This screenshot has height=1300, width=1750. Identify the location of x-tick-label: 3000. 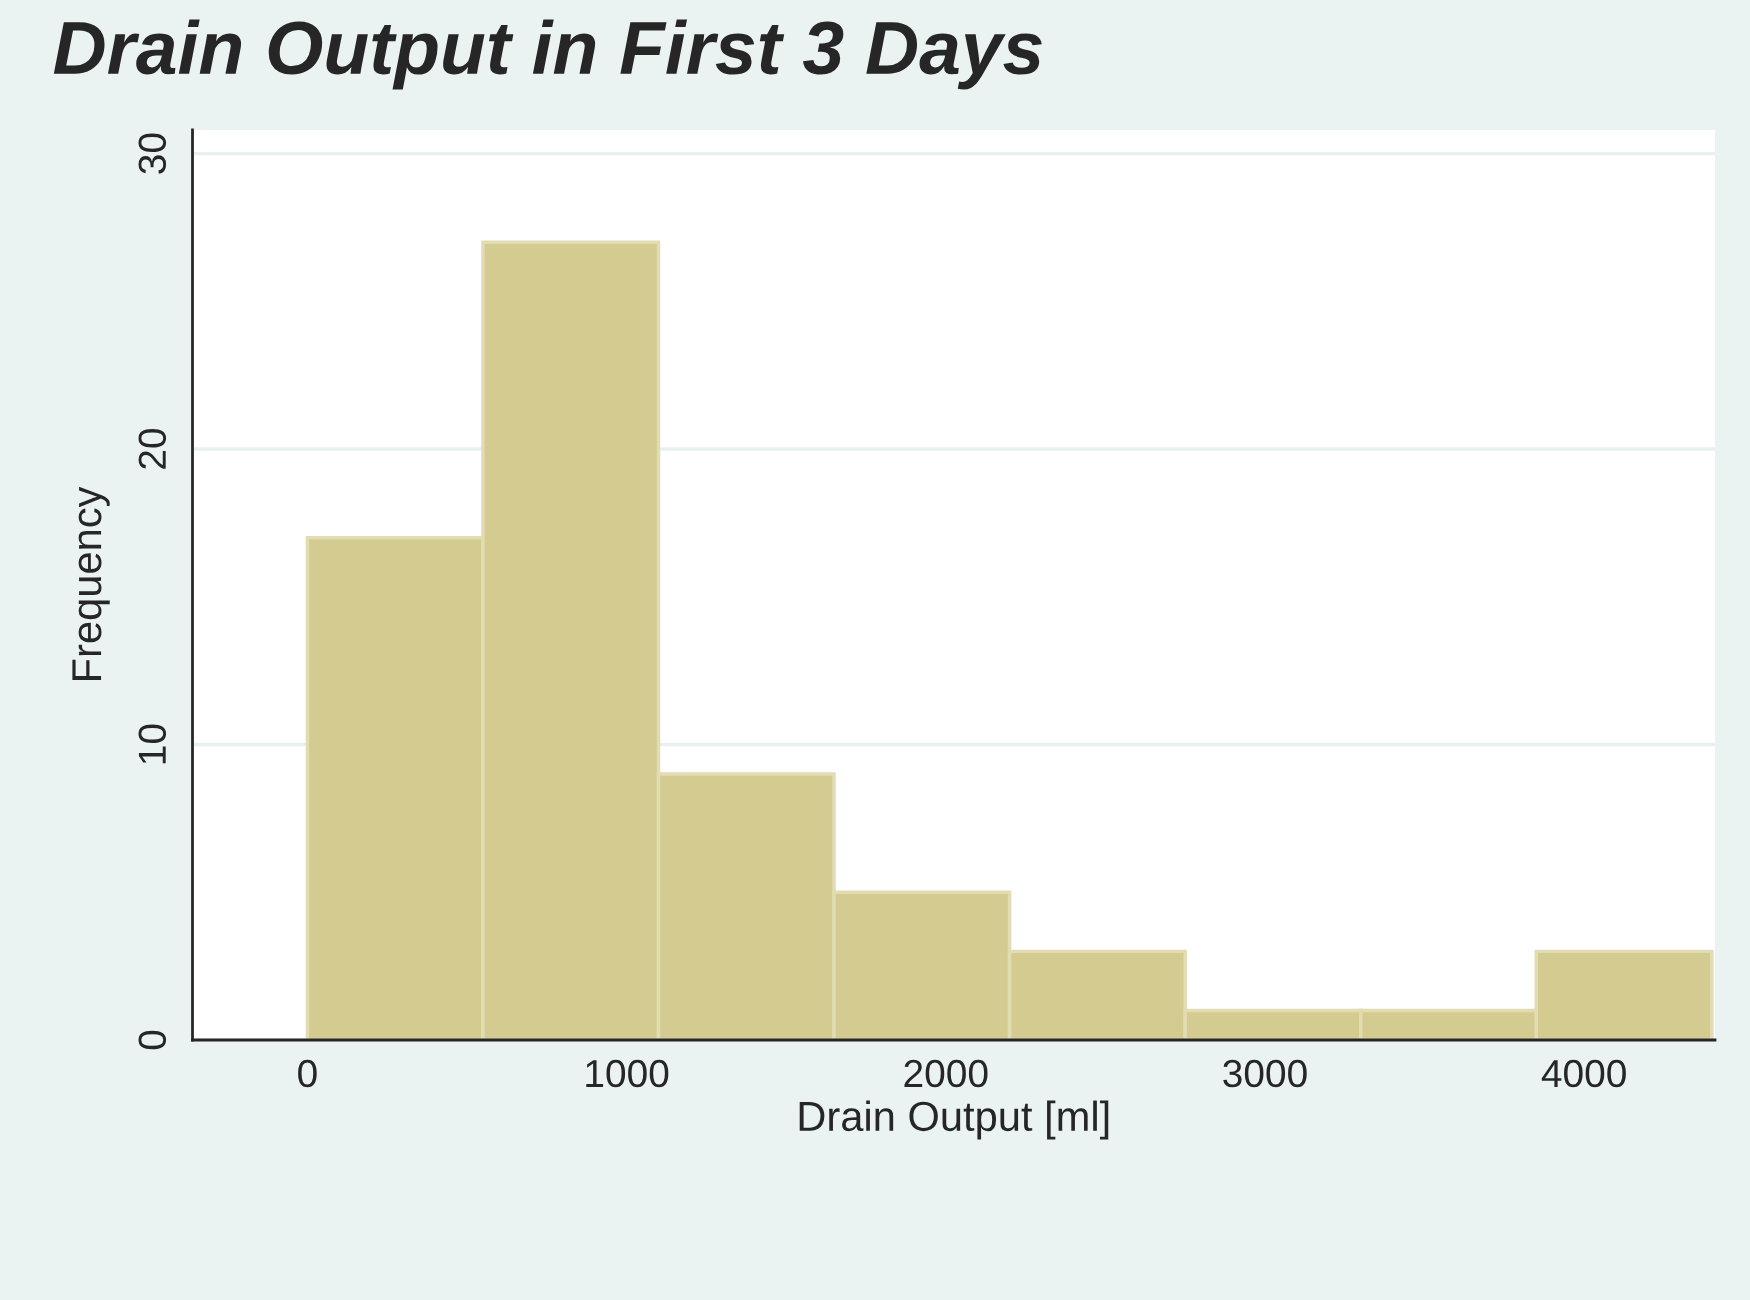
(1265, 1073).